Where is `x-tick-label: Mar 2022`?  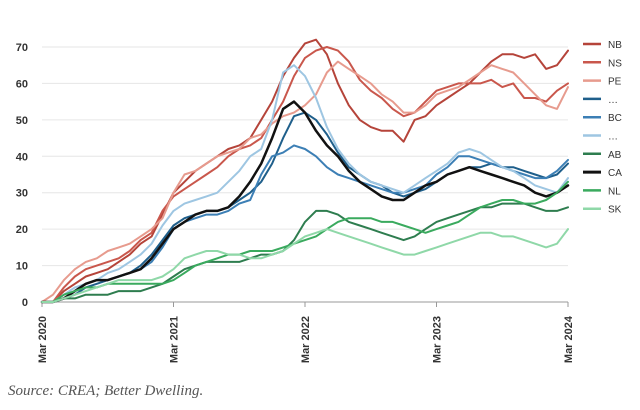
x-tick-label: Mar 2022 is located at coordinates (306, 339).